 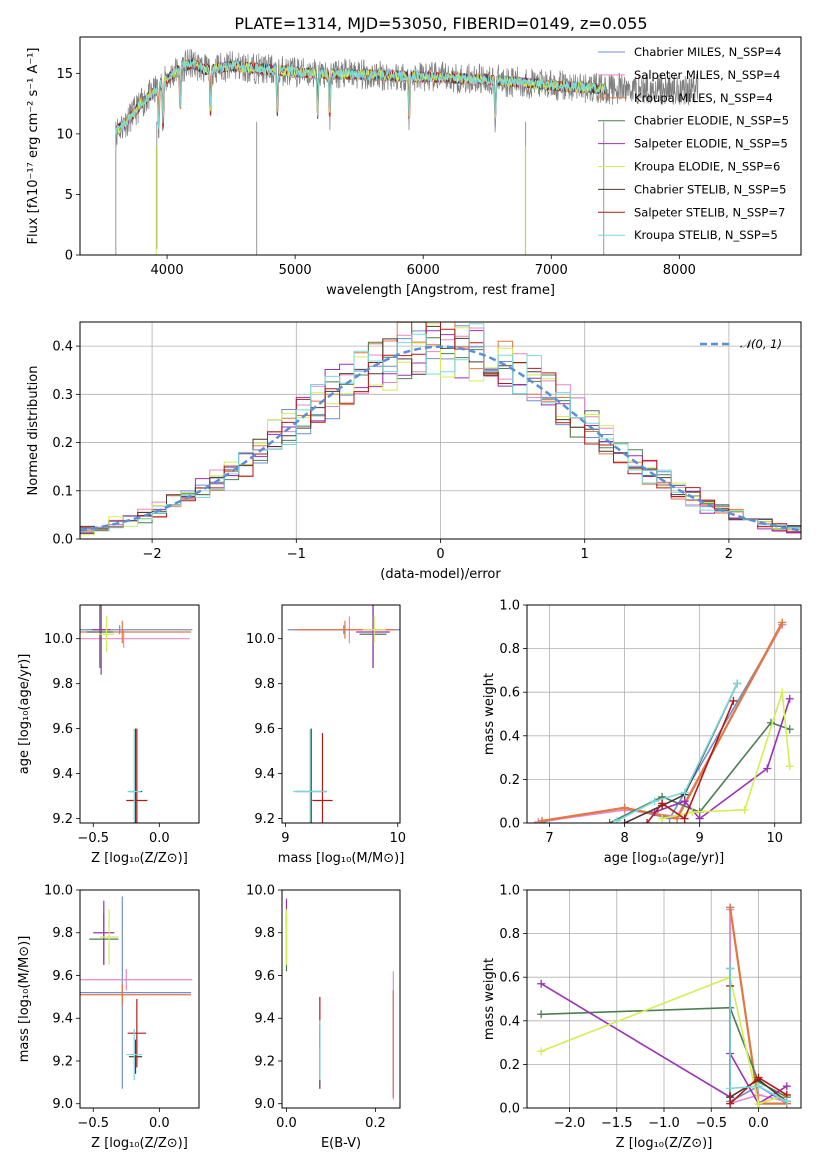 I want to click on y-axis-label: Flux [fλ10⁻¹⁷ erg cm⁻² s⁻¹ A⁻¹], so click(x=33, y=146).